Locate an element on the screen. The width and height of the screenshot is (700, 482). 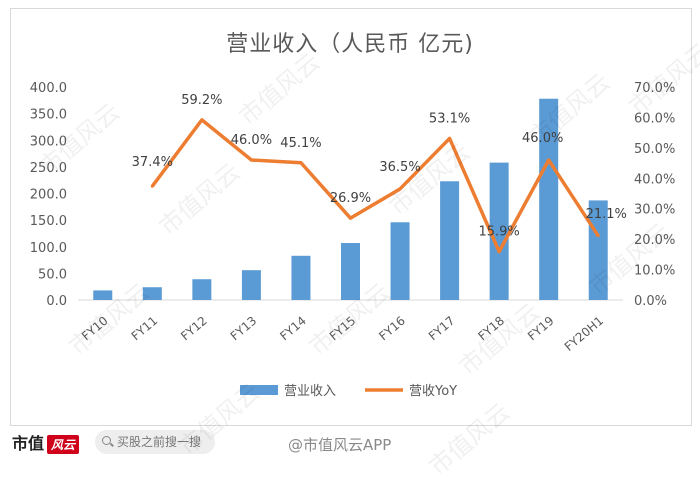
search-icon is located at coordinates (106, 440).